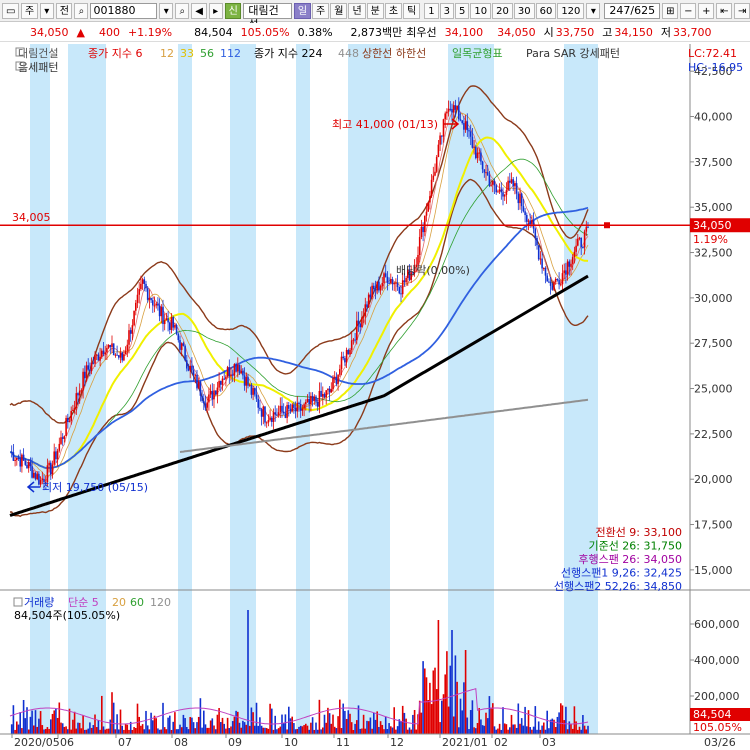  What do you see at coordinates (215, 10) in the screenshot?
I see `arrow-icon: ▸` at bounding box center [215, 10].